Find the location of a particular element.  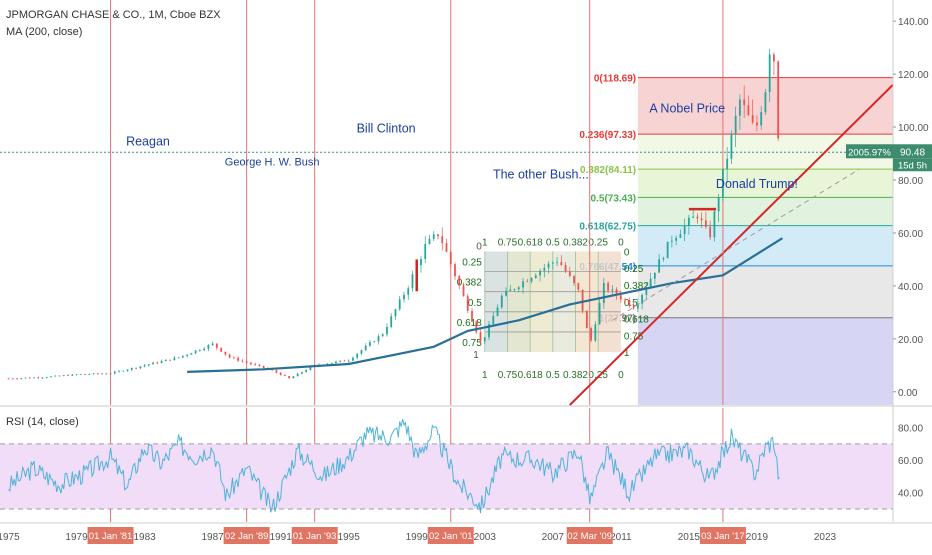

y-tick-label: 120.00 is located at coordinates (913, 75).